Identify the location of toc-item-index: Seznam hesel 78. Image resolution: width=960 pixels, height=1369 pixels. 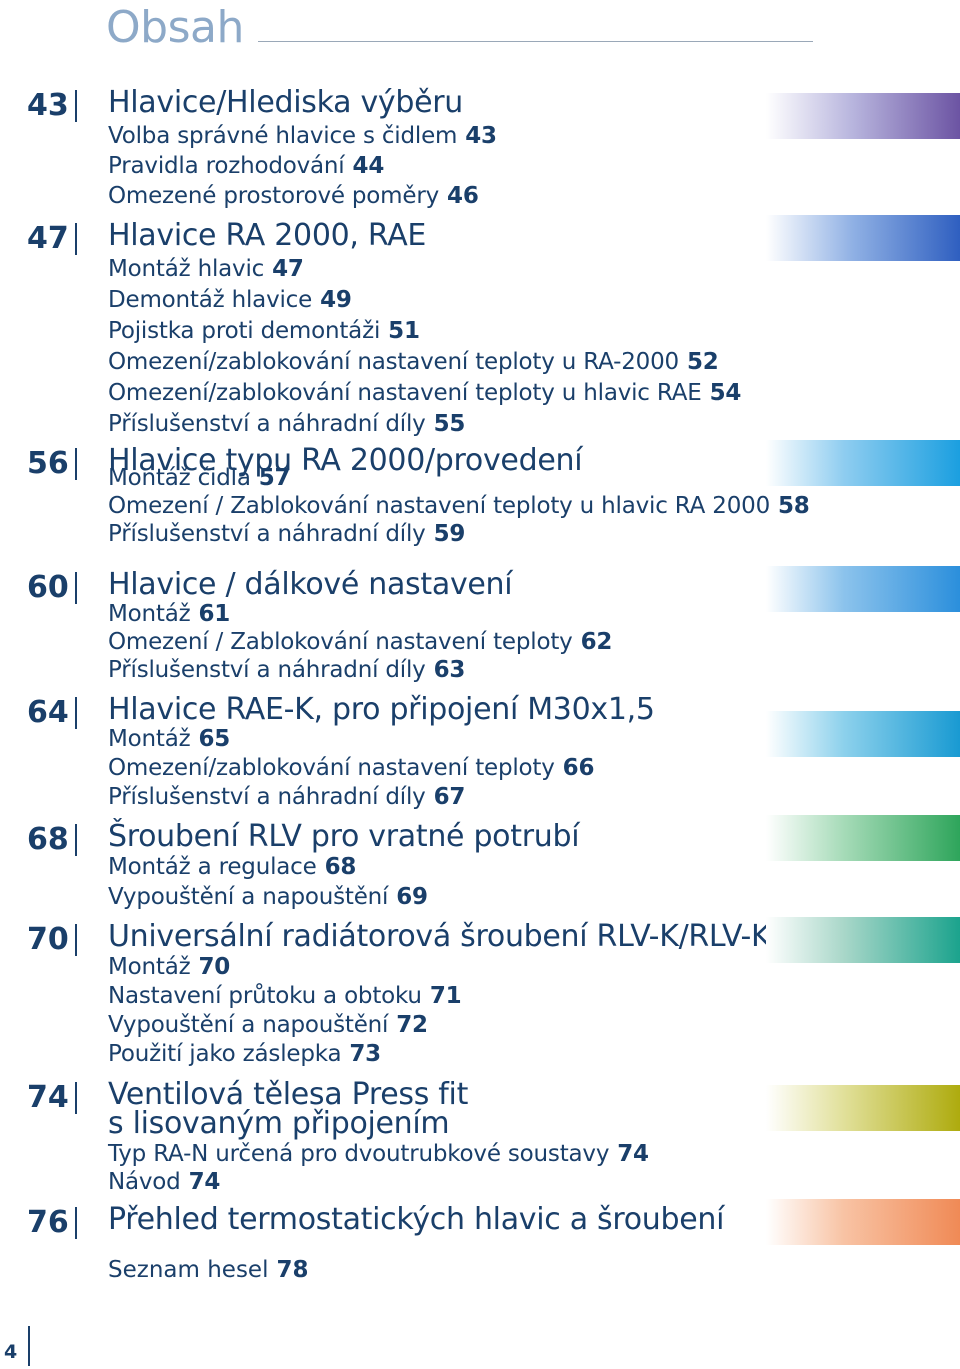
(208, 1270).